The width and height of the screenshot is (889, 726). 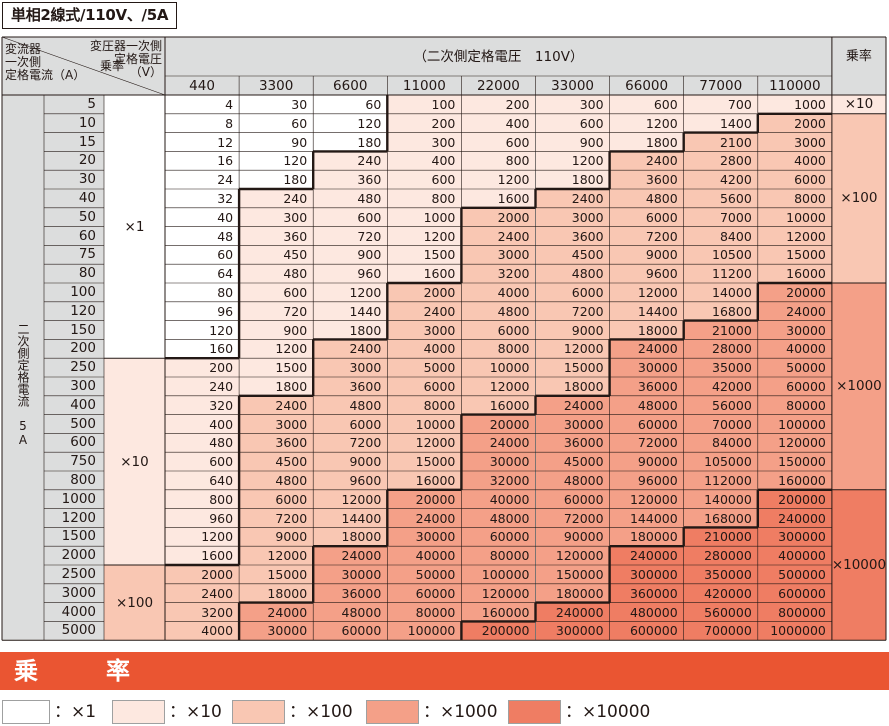 I want to click on table-cell: 1000000, so click(x=794, y=631).